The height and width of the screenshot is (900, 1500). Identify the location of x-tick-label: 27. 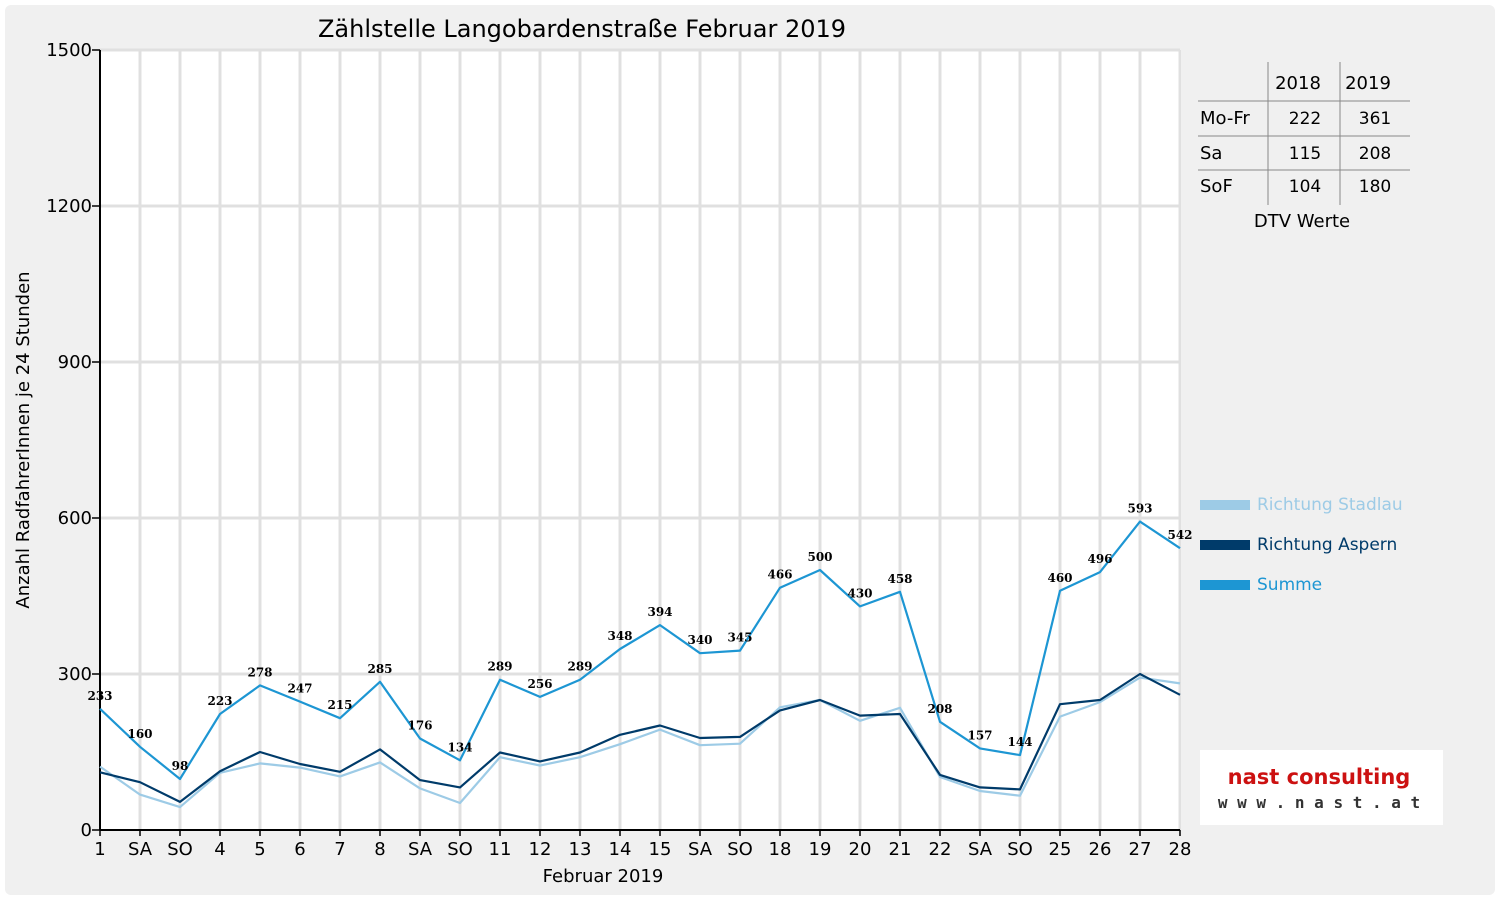
(1140, 849).